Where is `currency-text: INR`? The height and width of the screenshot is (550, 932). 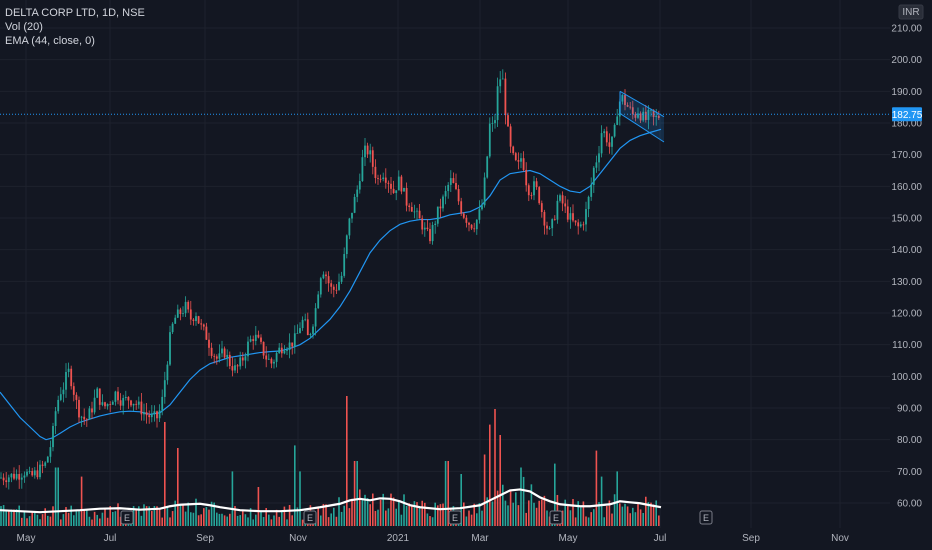 currency-text: INR is located at coordinates (910, 12).